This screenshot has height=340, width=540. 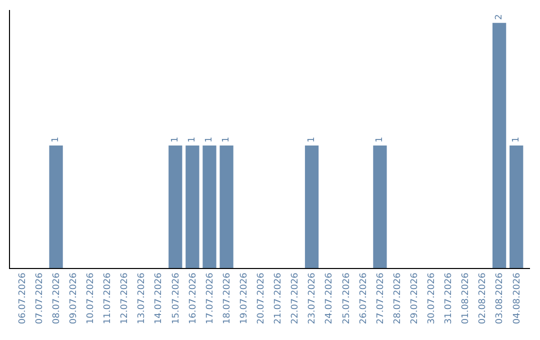 I want to click on x-tick-label: 09.07.2026, so click(x=74, y=298).